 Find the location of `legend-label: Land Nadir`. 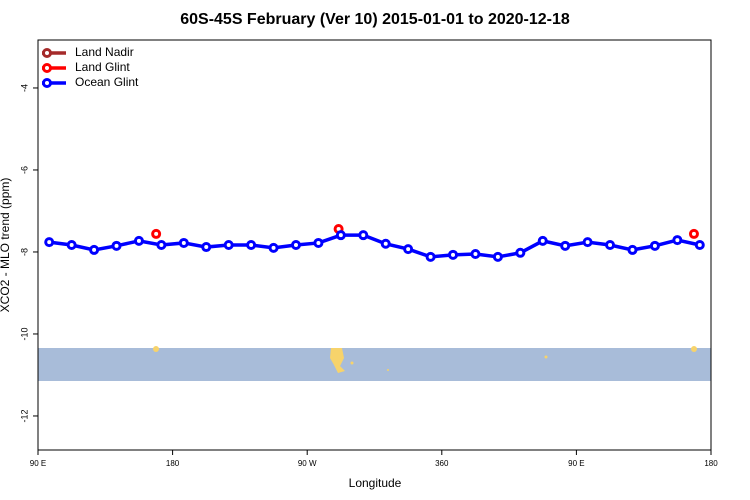

legend-label: Land Nadir is located at coordinates (104, 52).